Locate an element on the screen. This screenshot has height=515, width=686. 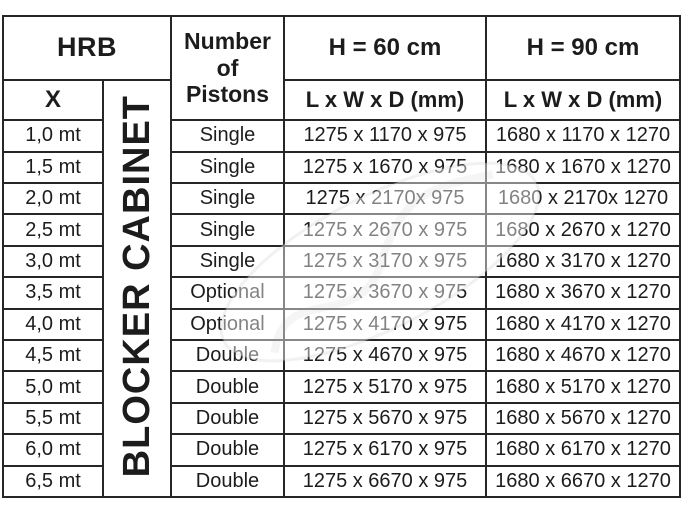
row-h90-cell: 1680 x 5670 x 1270 is located at coordinates (583, 418).